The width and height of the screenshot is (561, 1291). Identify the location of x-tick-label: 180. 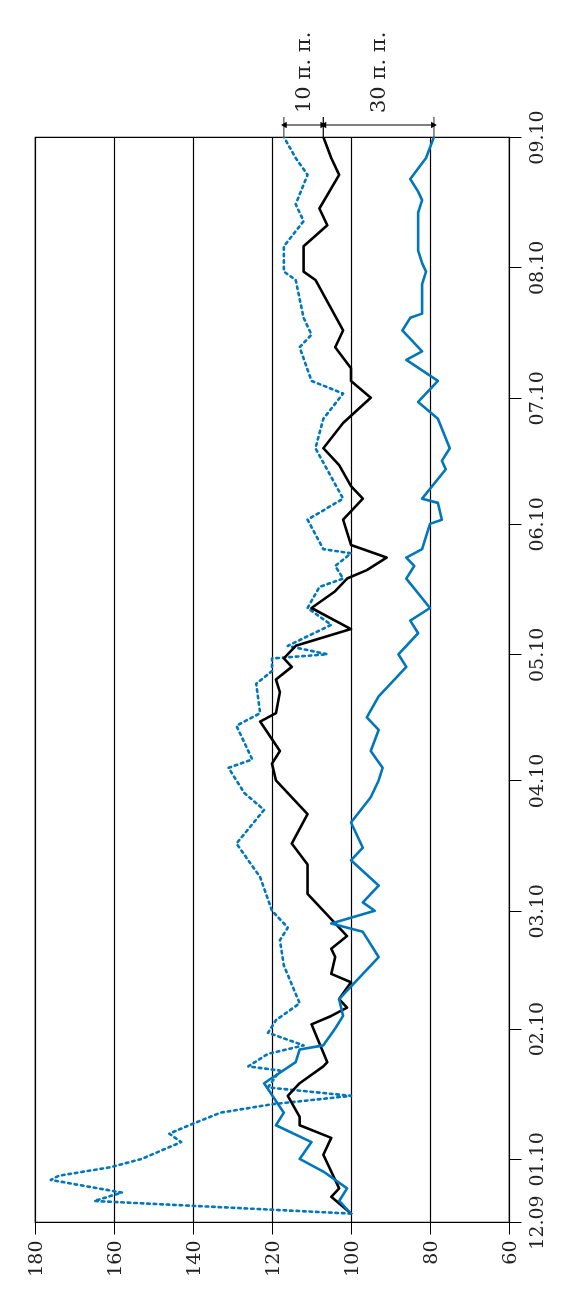
(34, 1258).